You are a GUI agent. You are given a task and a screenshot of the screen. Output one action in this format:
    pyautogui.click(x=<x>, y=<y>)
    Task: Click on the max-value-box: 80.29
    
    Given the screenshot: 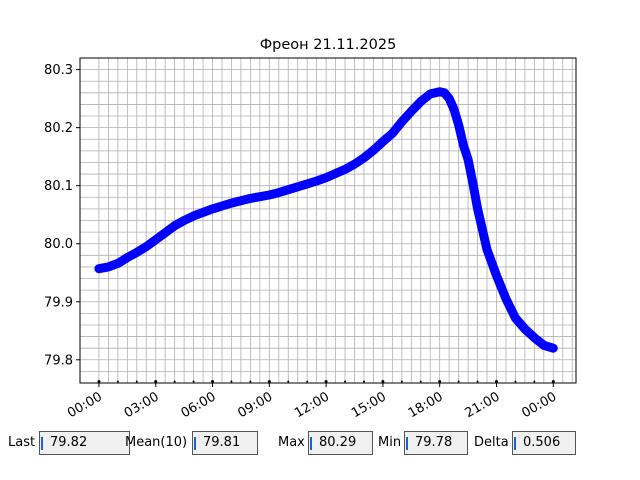 What is the action you would take?
    pyautogui.click(x=340, y=443)
    